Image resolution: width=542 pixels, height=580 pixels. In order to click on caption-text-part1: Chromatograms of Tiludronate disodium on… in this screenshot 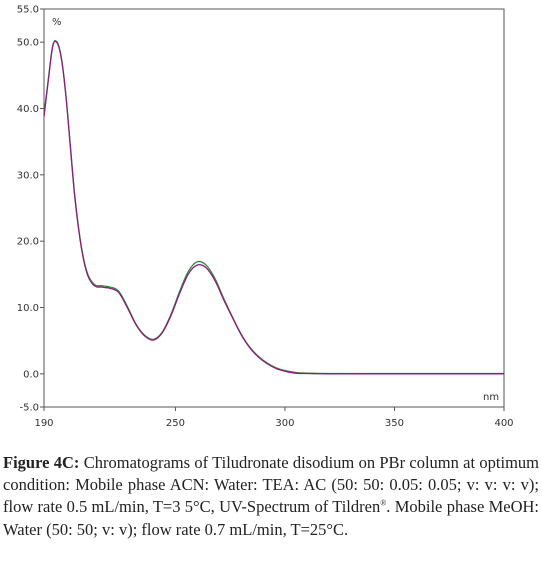, I will do `click(271, 485)`.